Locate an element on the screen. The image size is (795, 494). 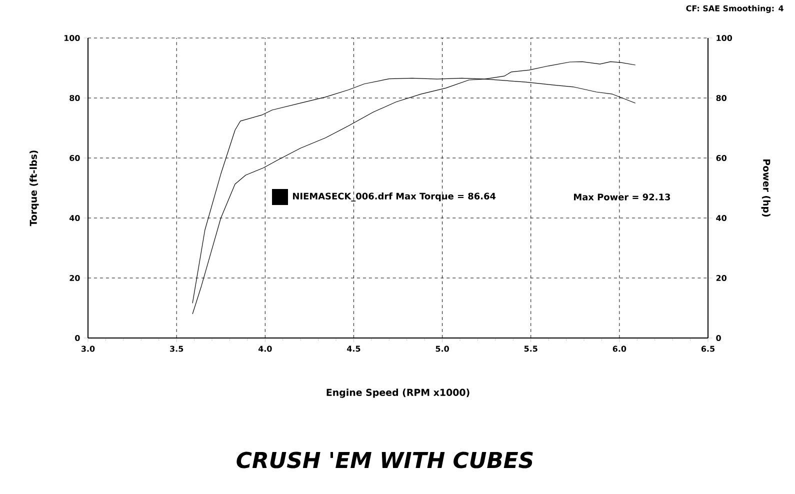
y2-axis-title: Power (hp) is located at coordinates (765, 188).